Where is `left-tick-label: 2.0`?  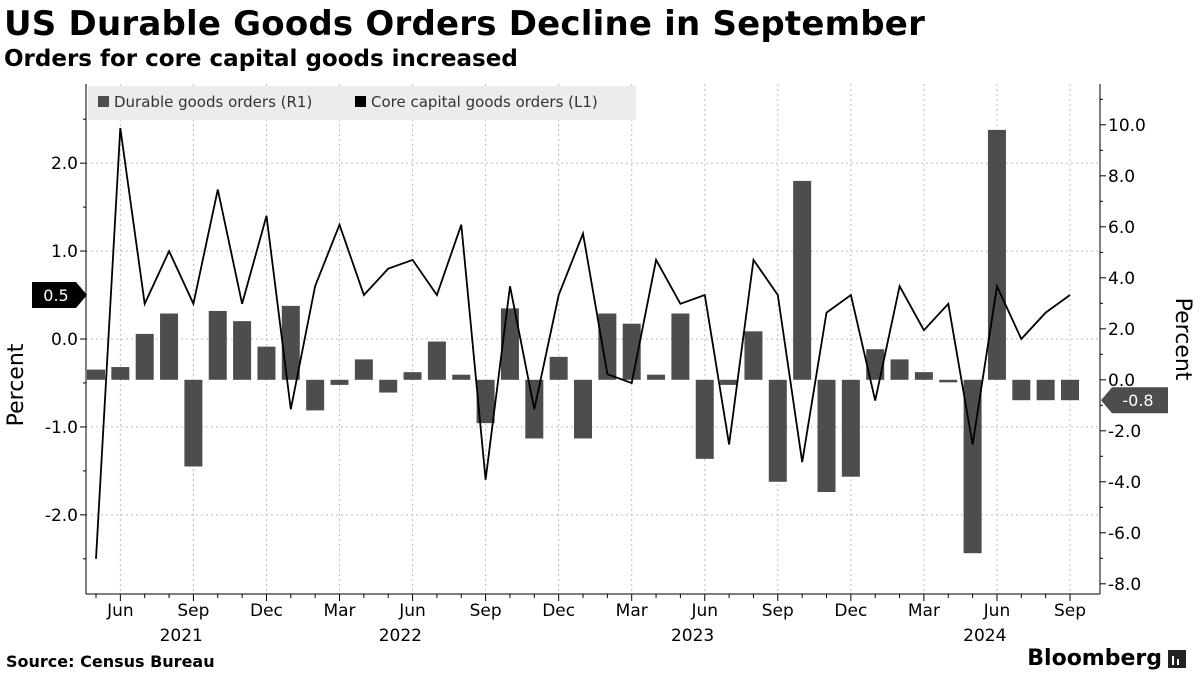 left-tick-label: 2.0 is located at coordinates (64, 164).